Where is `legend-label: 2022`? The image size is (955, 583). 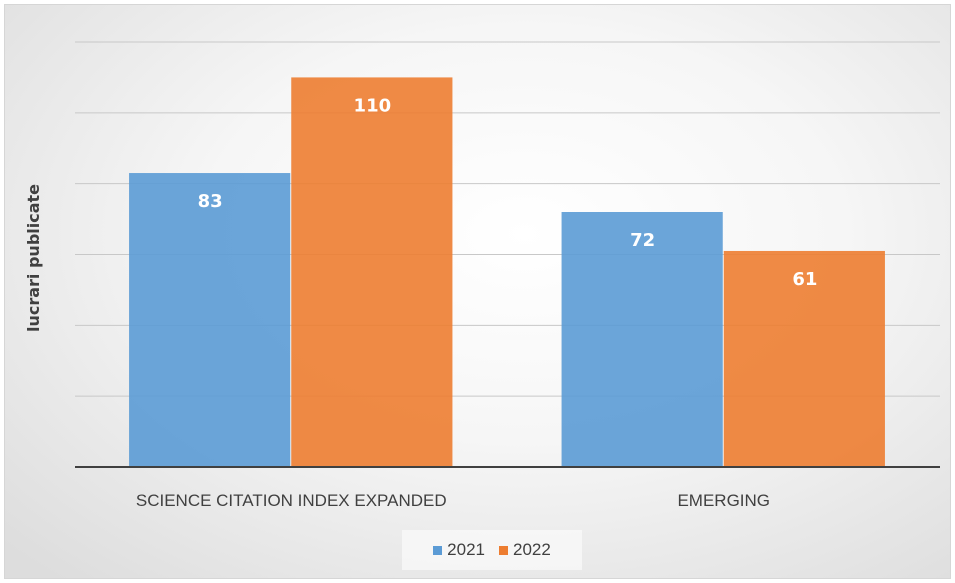 legend-label: 2022 is located at coordinates (532, 549).